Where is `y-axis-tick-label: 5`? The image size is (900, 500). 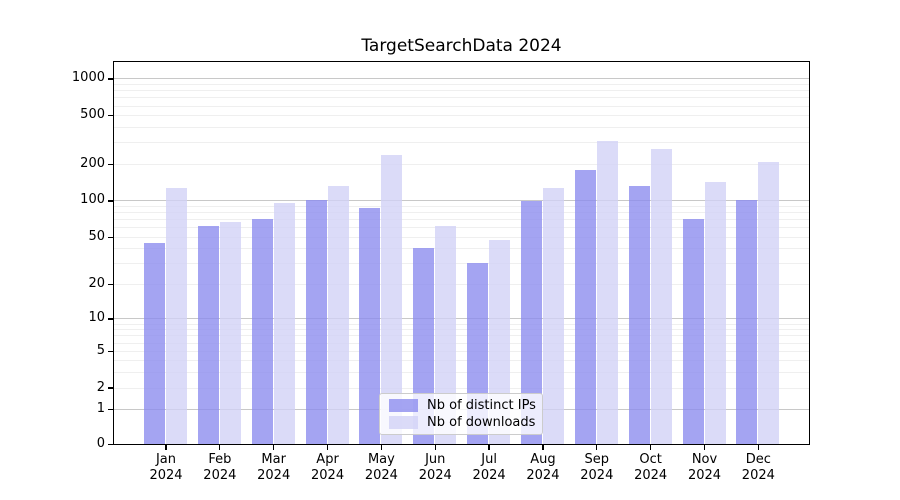 y-axis-tick-label: 5 is located at coordinates (100, 350).